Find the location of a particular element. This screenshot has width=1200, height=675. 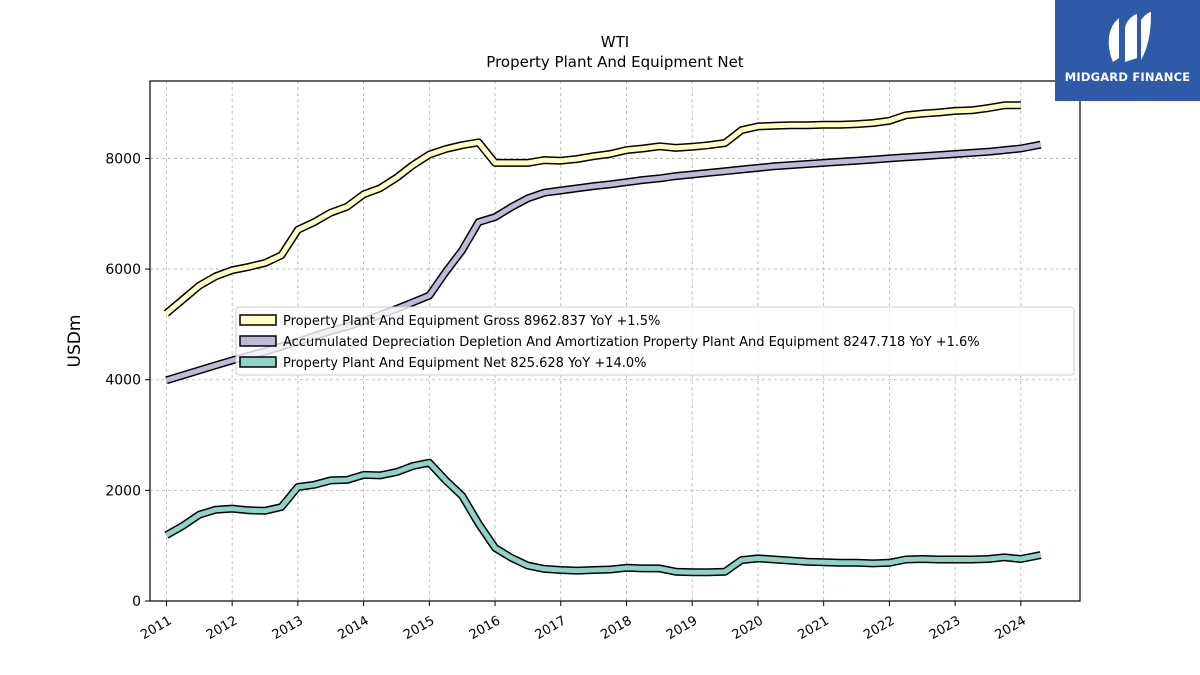

x-tick-label: 2015 is located at coordinates (419, 628).